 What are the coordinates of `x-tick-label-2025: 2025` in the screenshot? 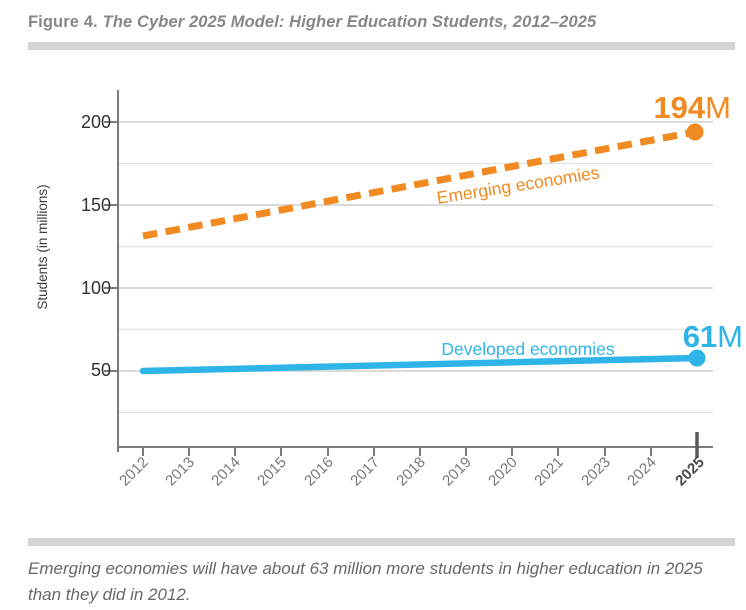 It's located at (690, 472).